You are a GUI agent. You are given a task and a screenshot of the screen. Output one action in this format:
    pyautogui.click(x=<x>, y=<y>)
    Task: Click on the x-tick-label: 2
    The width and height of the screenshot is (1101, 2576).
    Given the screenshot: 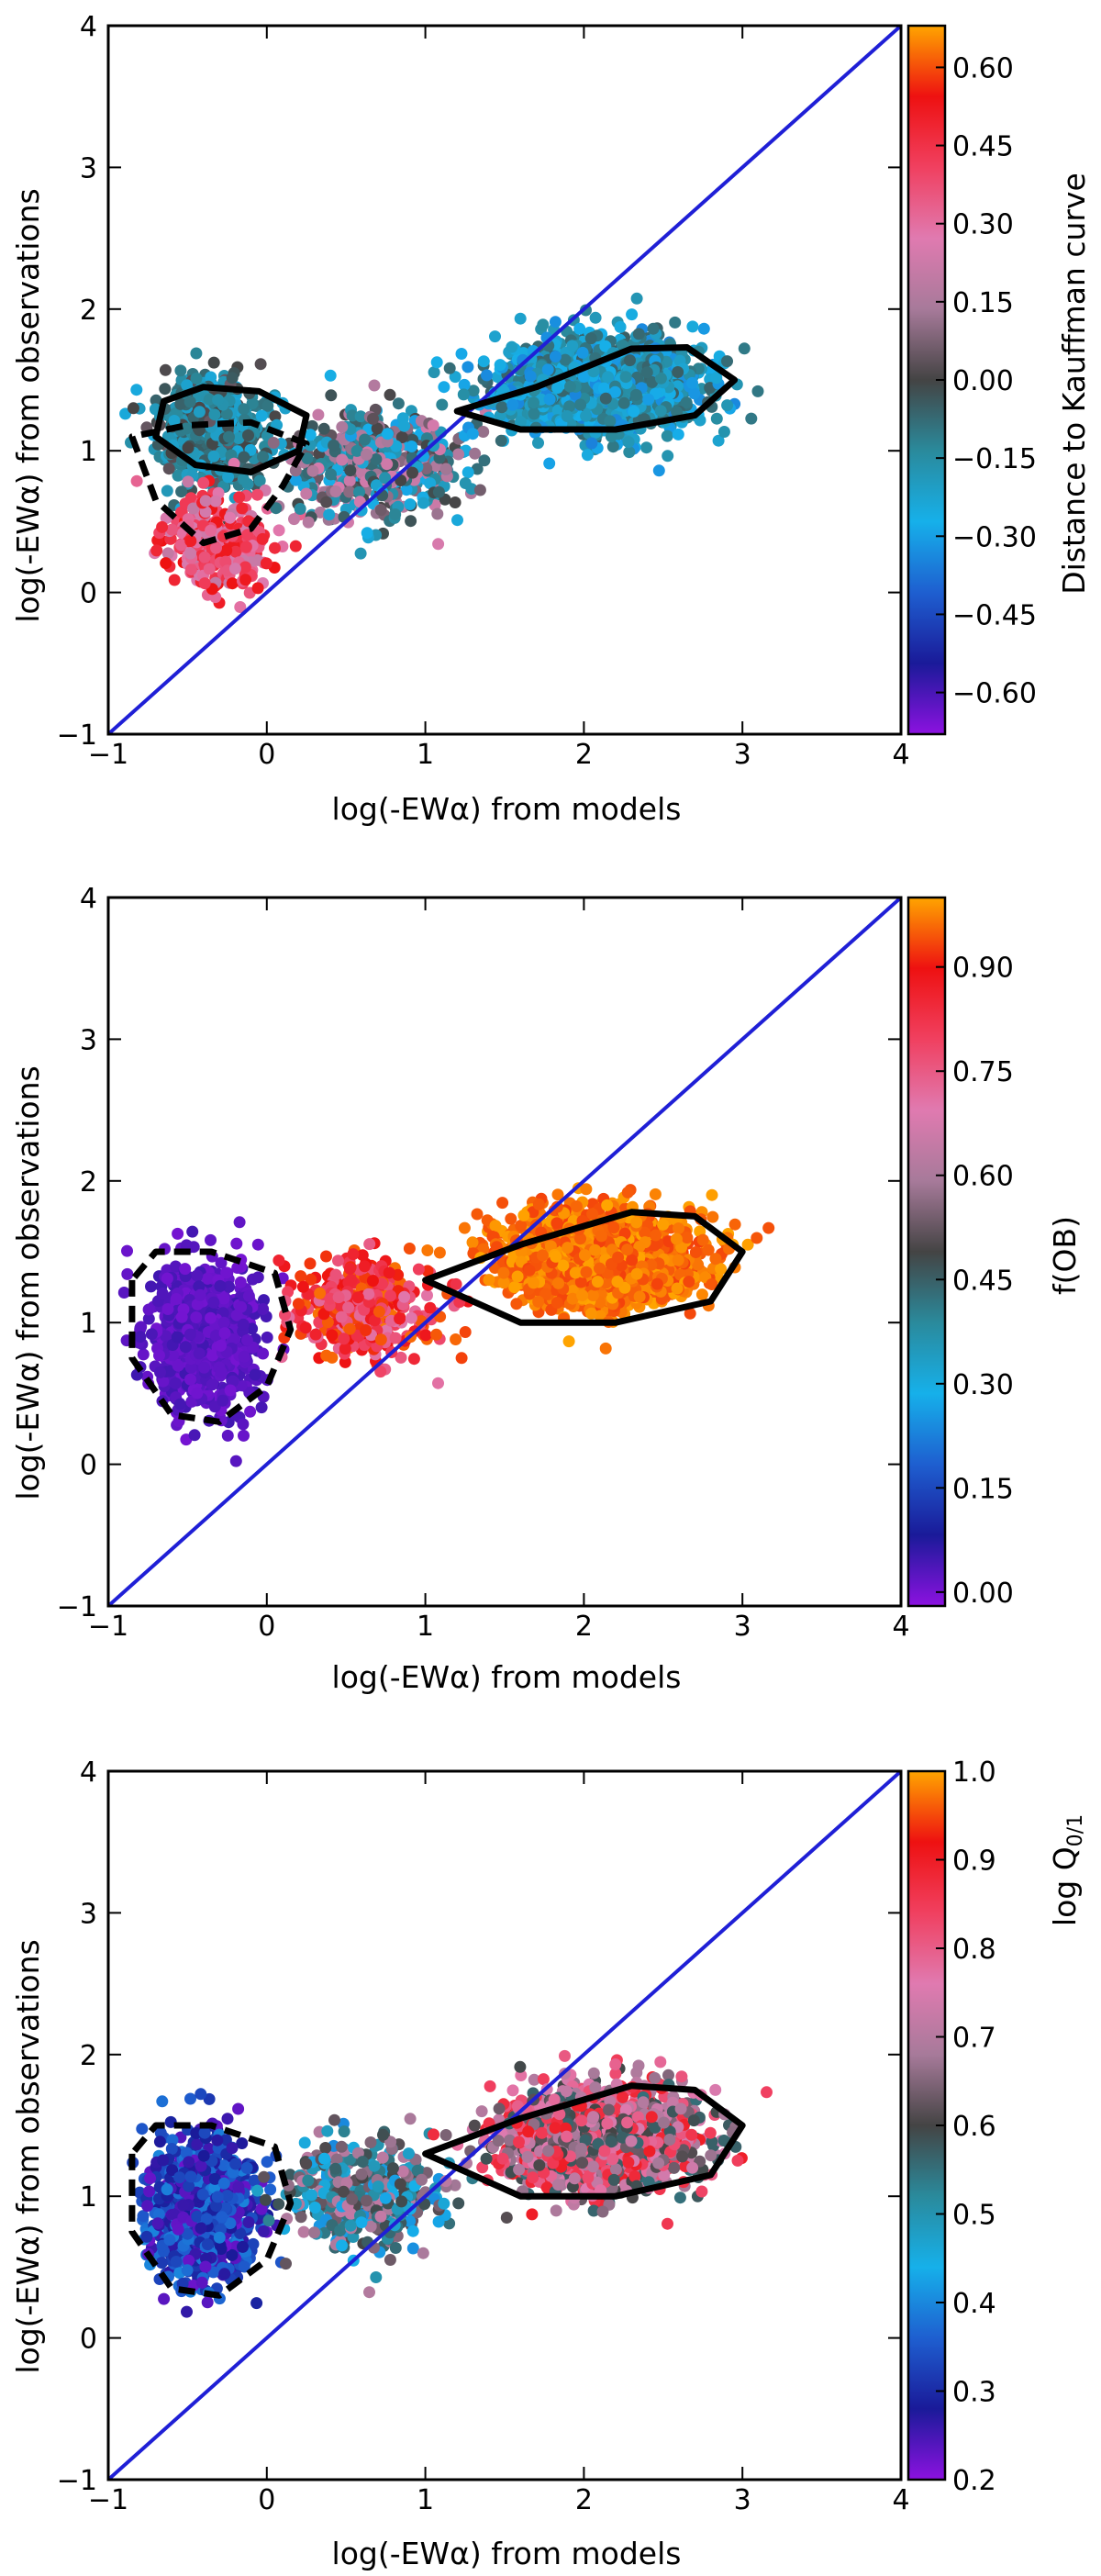 What is the action you would take?
    pyautogui.click(x=584, y=755)
    